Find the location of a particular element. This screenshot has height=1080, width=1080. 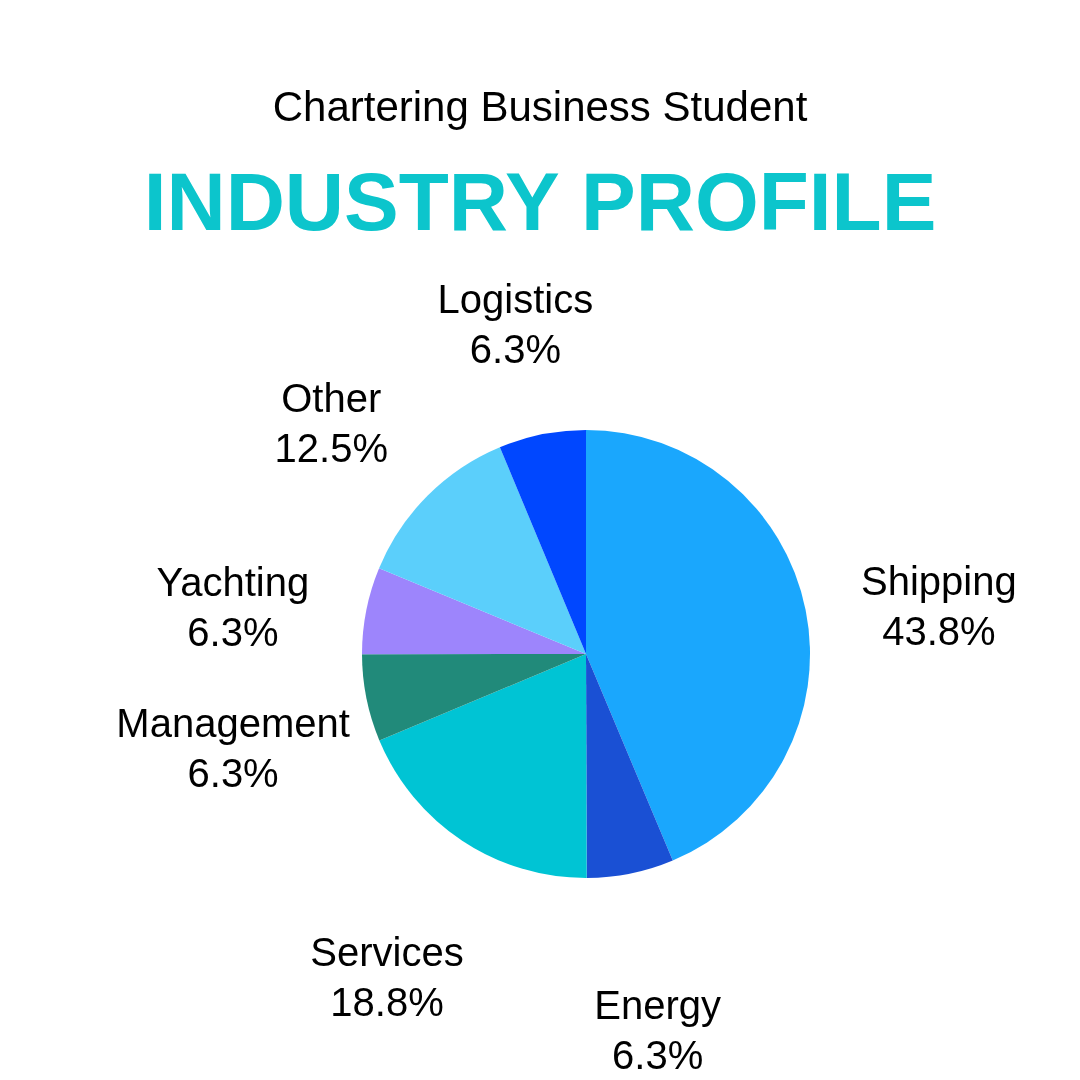

slice-label: Logistics is located at coordinates (515, 298).